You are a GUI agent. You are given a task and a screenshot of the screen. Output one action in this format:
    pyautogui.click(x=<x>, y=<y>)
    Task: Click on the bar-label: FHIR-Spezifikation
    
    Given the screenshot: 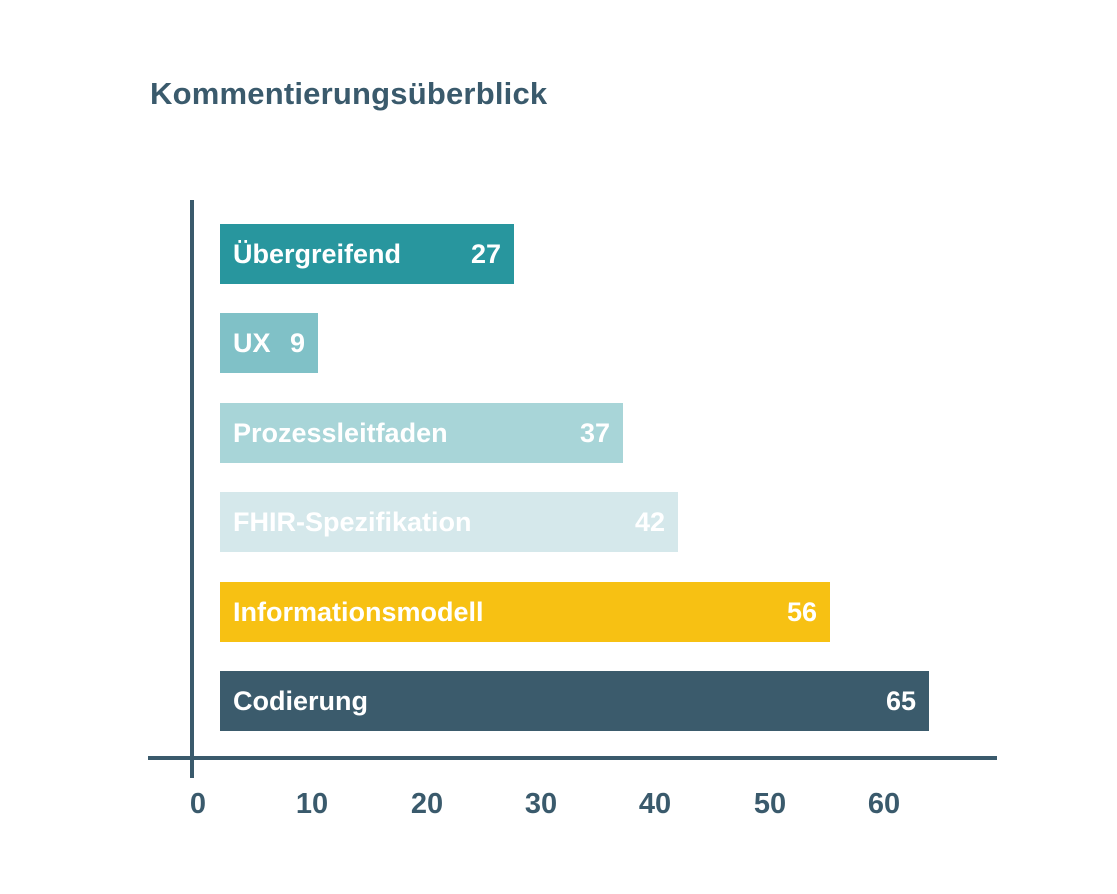 What is the action you would take?
    pyautogui.click(x=352, y=521)
    